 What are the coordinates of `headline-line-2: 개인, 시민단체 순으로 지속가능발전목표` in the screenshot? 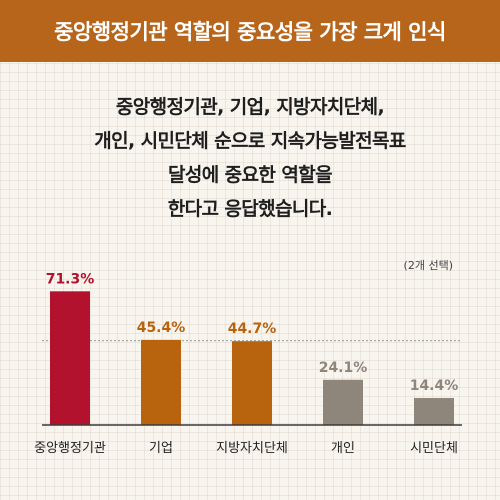 It's located at (250, 141).